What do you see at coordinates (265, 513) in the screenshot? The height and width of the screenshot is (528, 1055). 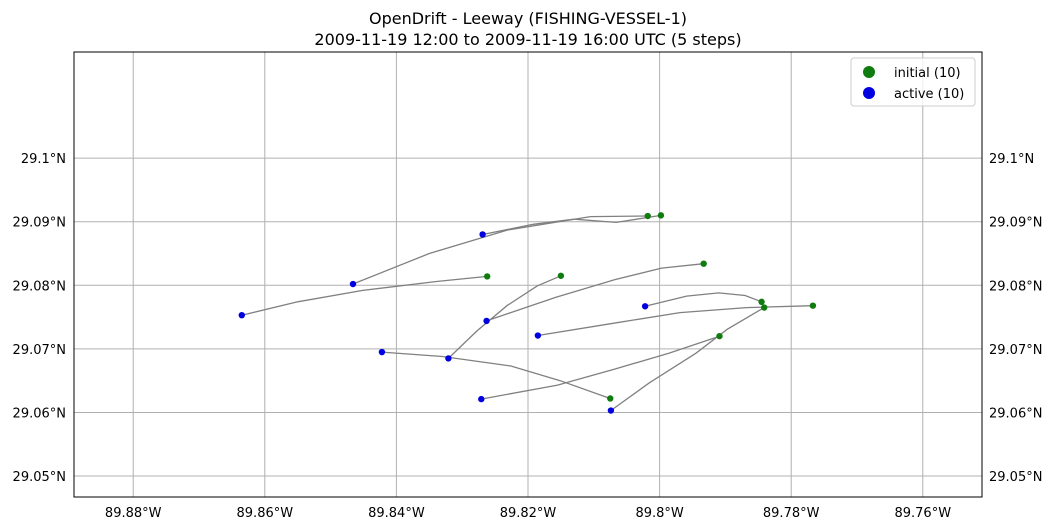 I see `x-tick-label: 89.86°W` at bounding box center [265, 513].